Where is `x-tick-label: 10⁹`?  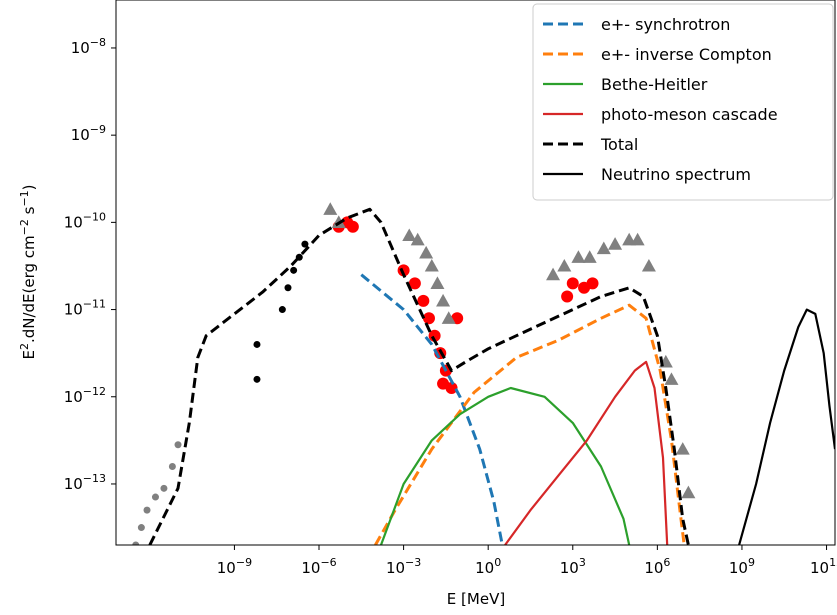 x-tick-label: 10⁹ is located at coordinates (742, 566).